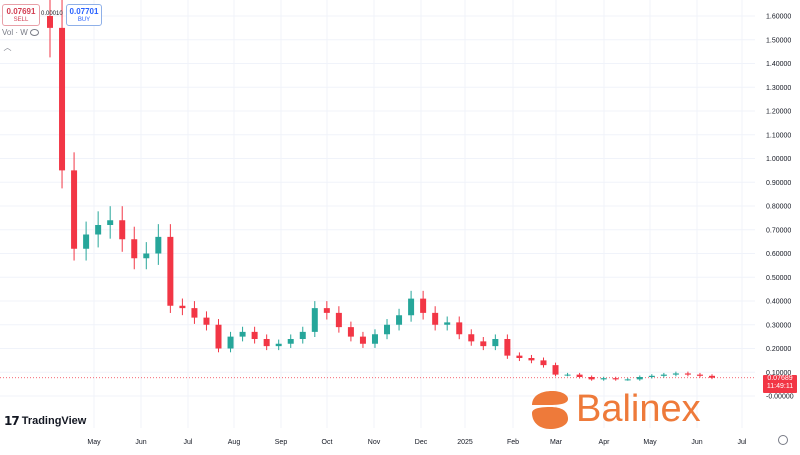 The width and height of the screenshot is (800, 455). What do you see at coordinates (778, 183) in the screenshot?
I see `y-tick-label: 0.90000` at bounding box center [778, 183].